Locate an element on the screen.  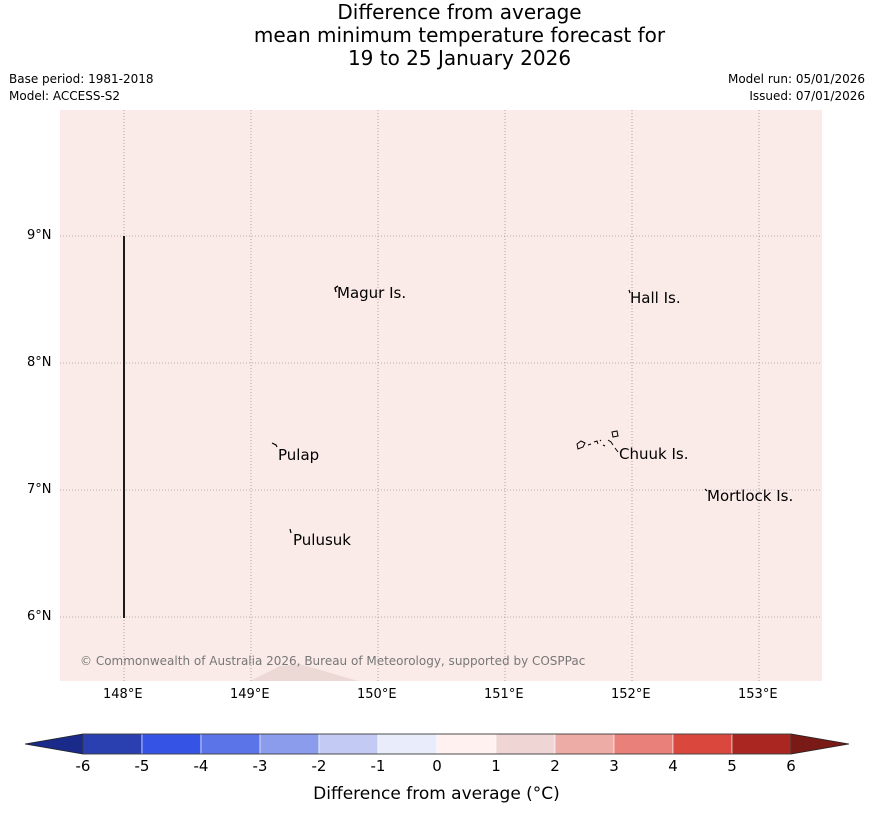
map-title-line1: Difference from average is located at coordinates (459, 12).